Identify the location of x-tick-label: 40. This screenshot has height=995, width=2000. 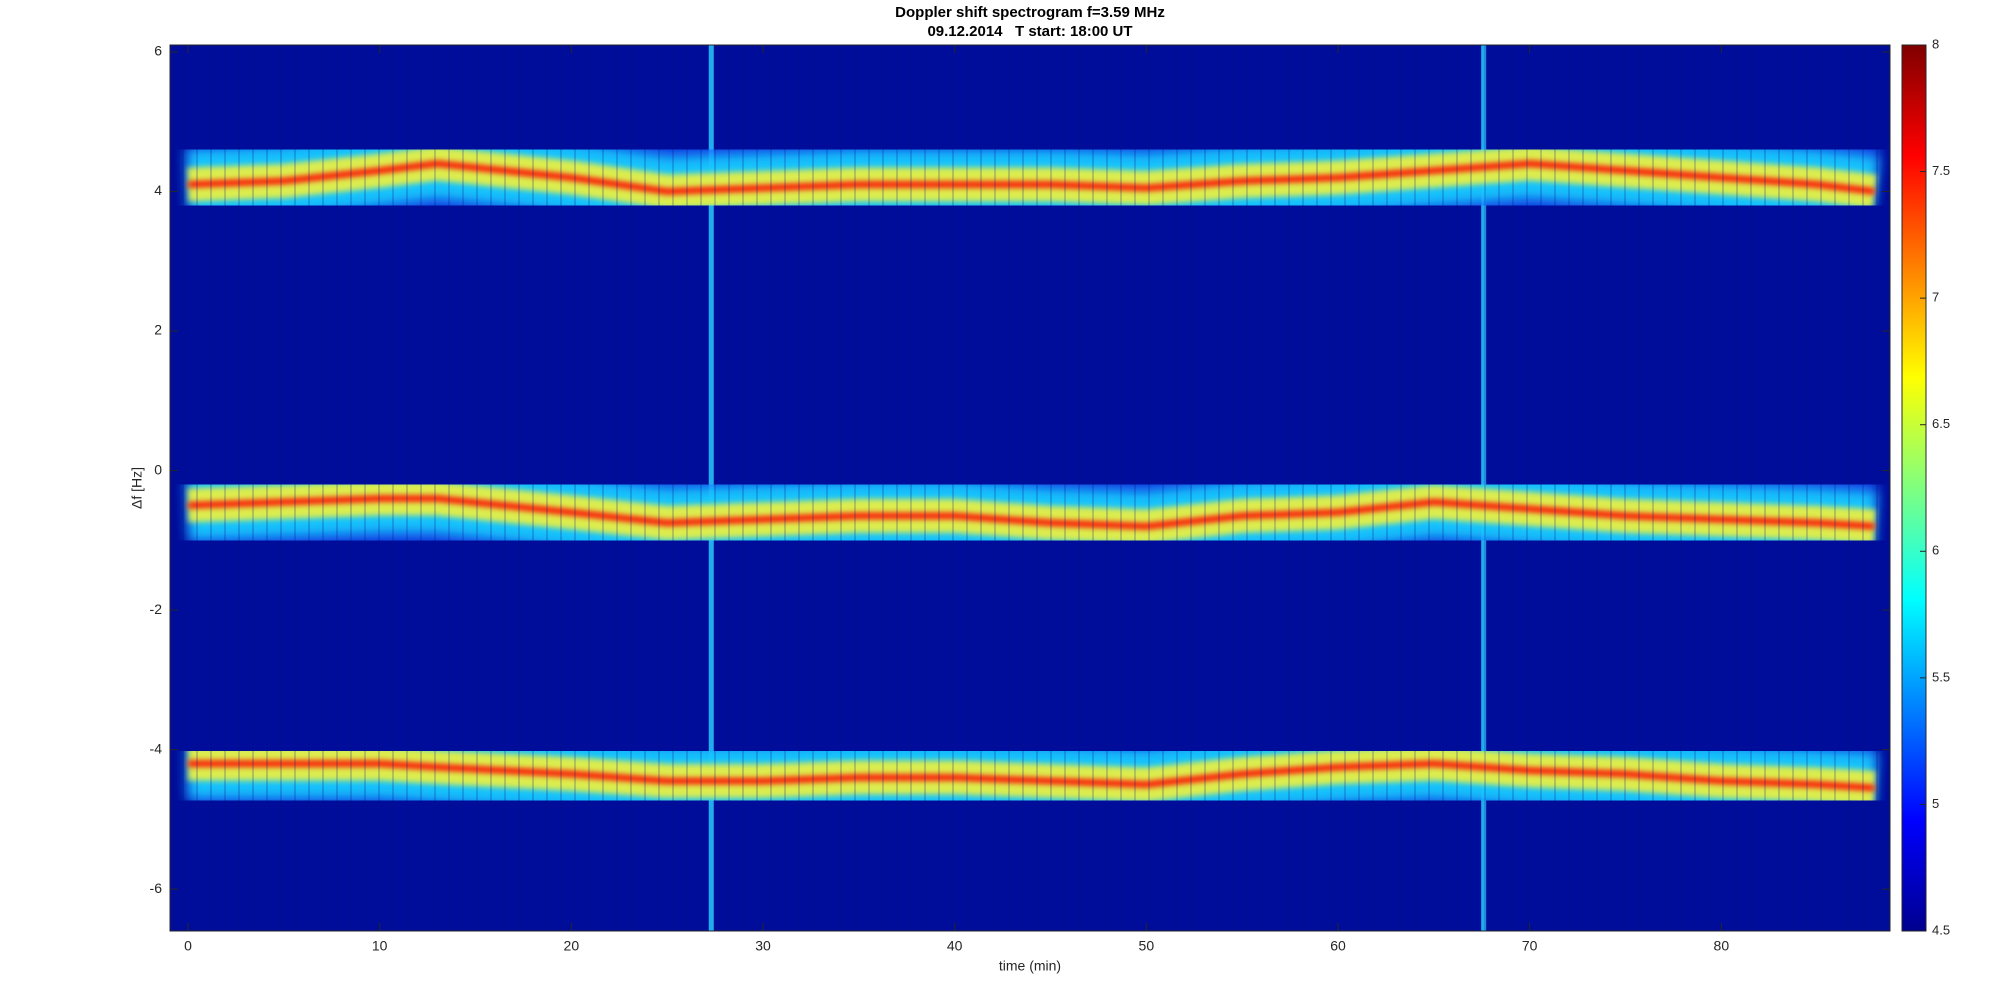
(955, 946).